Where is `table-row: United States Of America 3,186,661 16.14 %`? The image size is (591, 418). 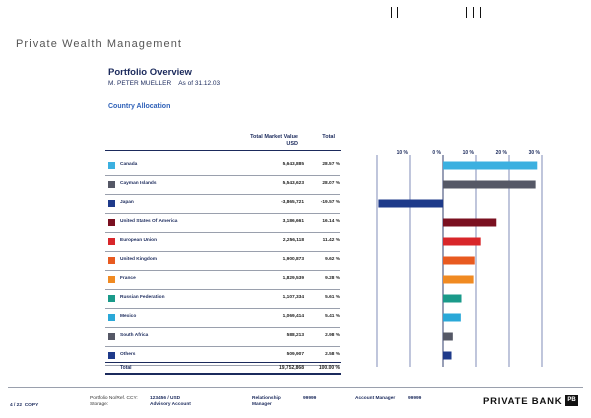 table-row: United States Of America 3,186,661 16.14 % is located at coordinates (222, 223).